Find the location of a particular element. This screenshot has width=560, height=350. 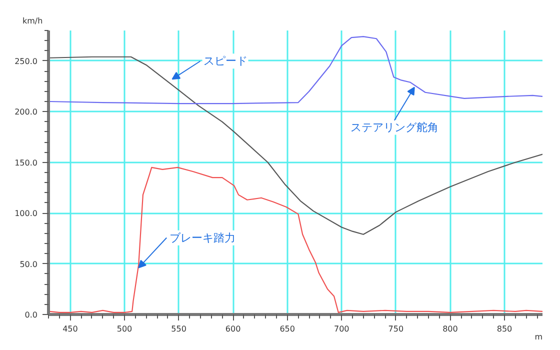

x-tick-label: 500 is located at coordinates (124, 329).